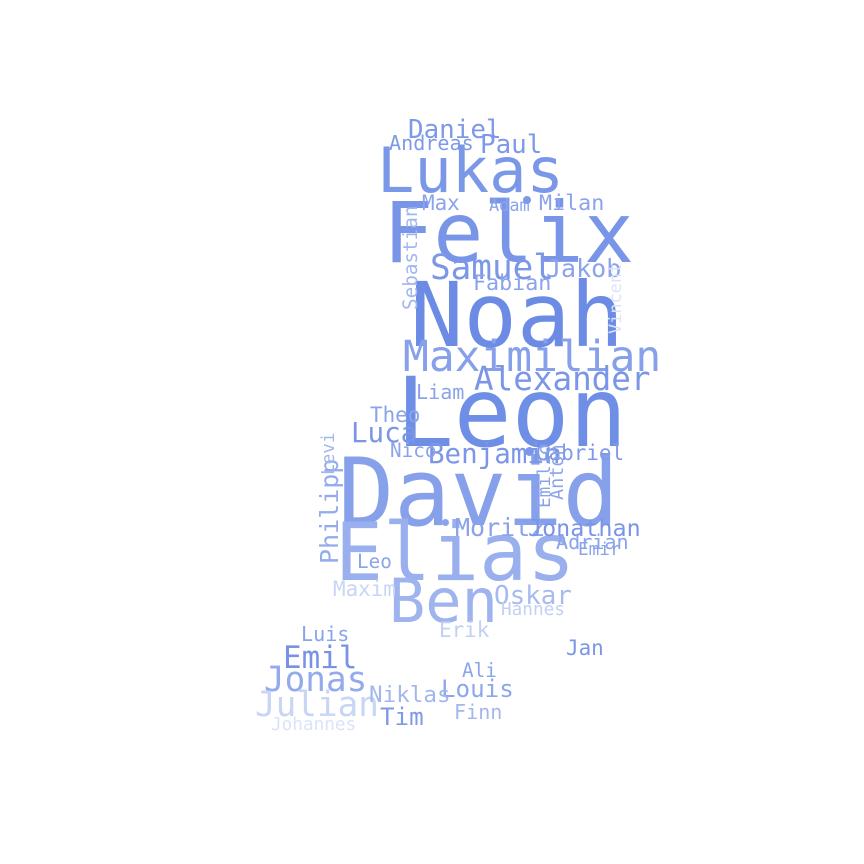 Image resolution: width=864 pixels, height=864 pixels. I want to click on word-tim: Tim, so click(402, 717).